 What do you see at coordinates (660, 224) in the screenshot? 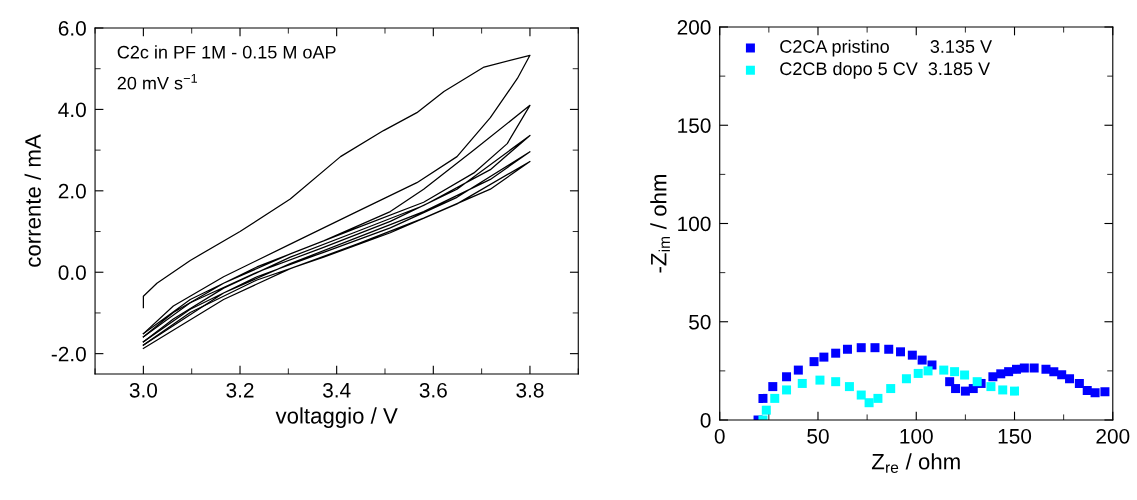
I see `y-axis-title: -Z$_{im}$ / ohm` at bounding box center [660, 224].